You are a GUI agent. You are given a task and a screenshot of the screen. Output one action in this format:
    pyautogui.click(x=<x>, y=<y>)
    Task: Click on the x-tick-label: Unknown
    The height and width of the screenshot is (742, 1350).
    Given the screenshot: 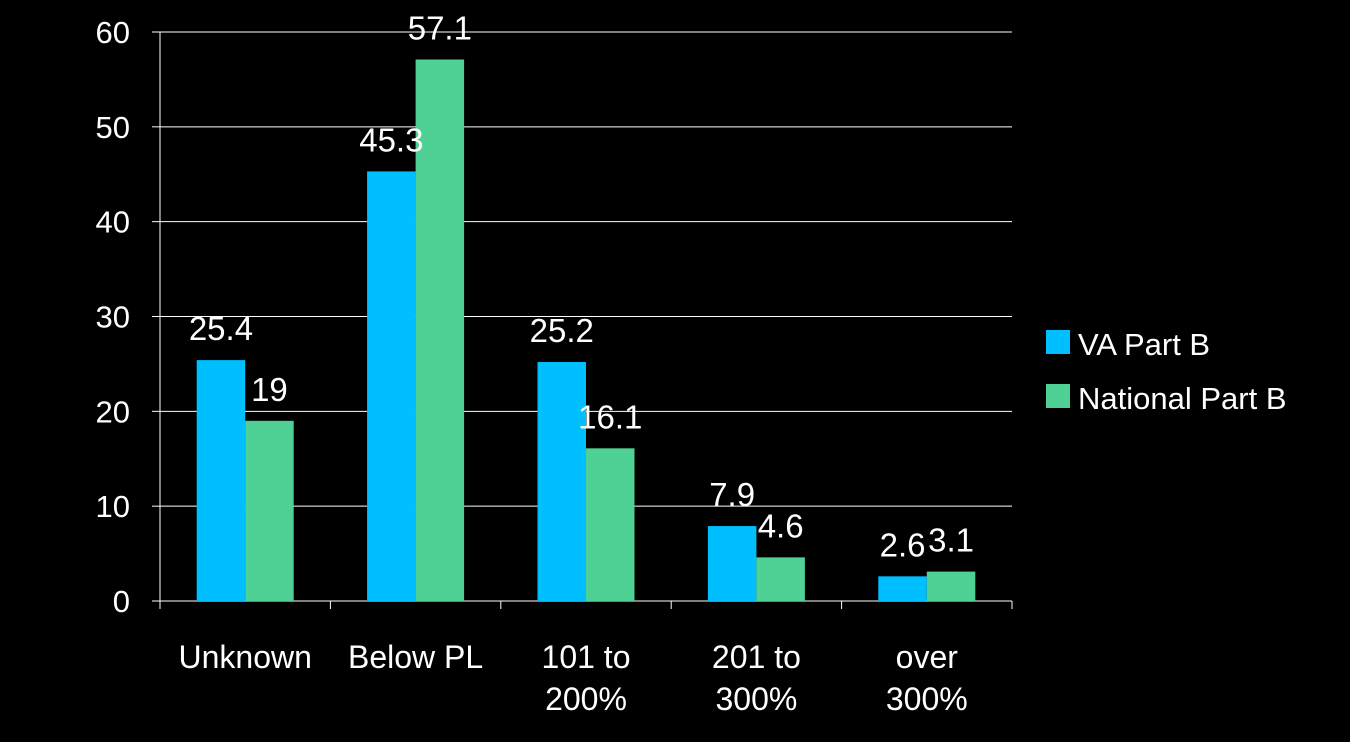 What is the action you would take?
    pyautogui.click(x=244, y=657)
    